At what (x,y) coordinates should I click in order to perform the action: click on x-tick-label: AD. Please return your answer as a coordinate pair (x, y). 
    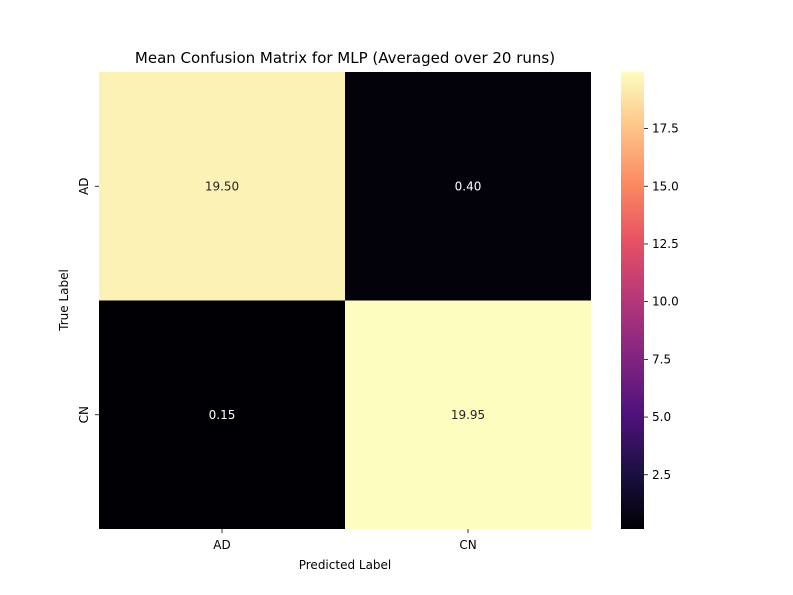
    Looking at the image, I should click on (221, 545).